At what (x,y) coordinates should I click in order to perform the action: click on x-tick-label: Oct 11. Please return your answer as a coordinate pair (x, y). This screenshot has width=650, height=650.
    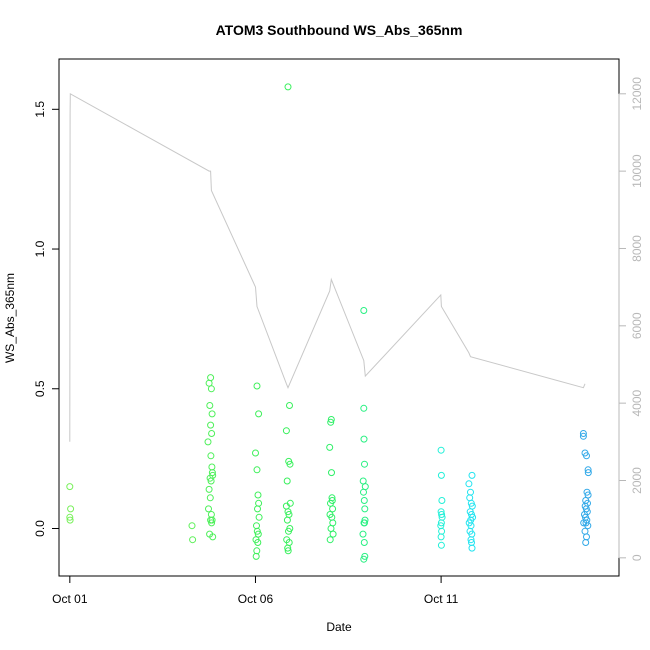
    Looking at the image, I should click on (441, 599).